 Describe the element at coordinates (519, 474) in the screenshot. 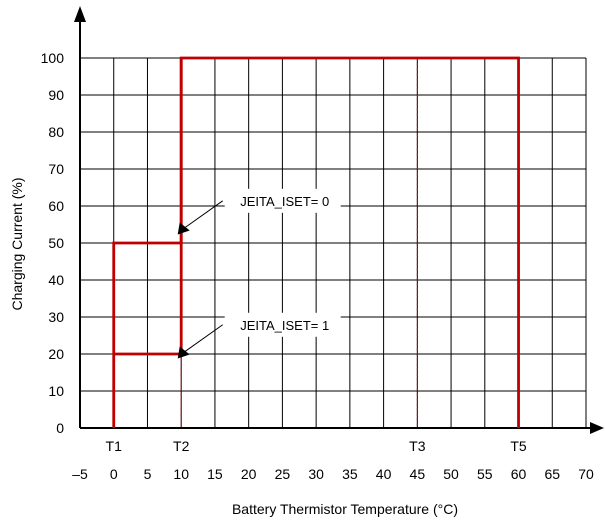

I see `x-tick-label: 60` at that location.